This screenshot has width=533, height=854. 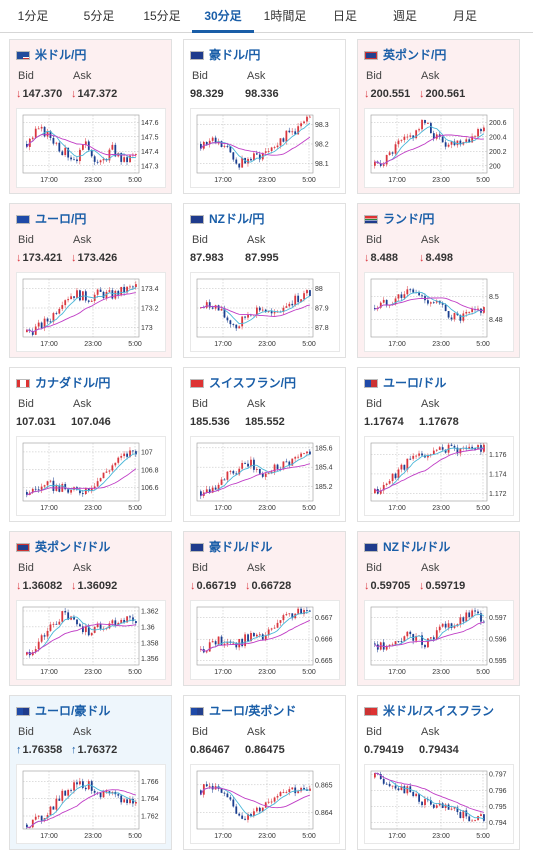 I want to click on tab-daily: 日足, so click(x=344, y=16).